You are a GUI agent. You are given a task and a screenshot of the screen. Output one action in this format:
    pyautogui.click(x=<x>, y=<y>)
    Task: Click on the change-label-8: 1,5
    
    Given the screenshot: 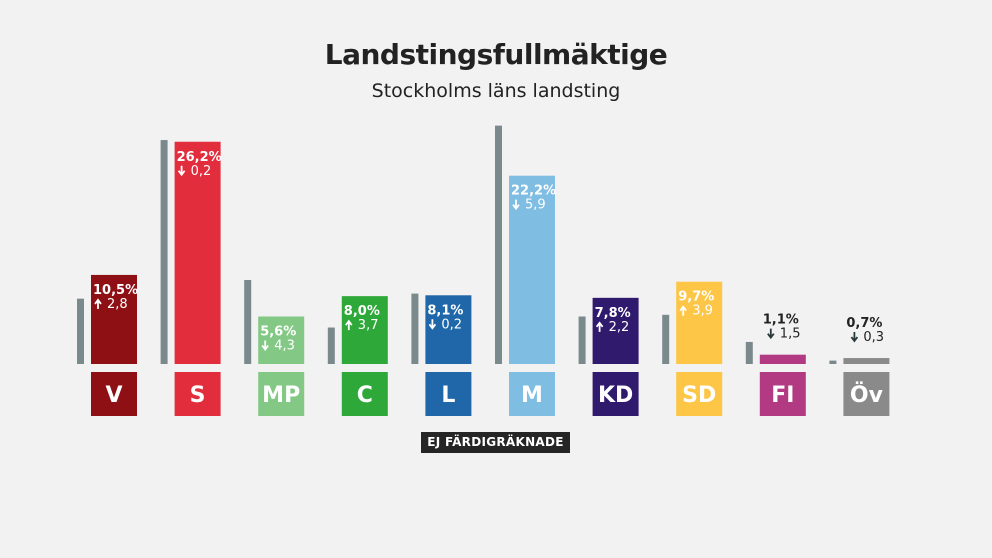 What is the action you would take?
    pyautogui.click(x=790, y=334)
    